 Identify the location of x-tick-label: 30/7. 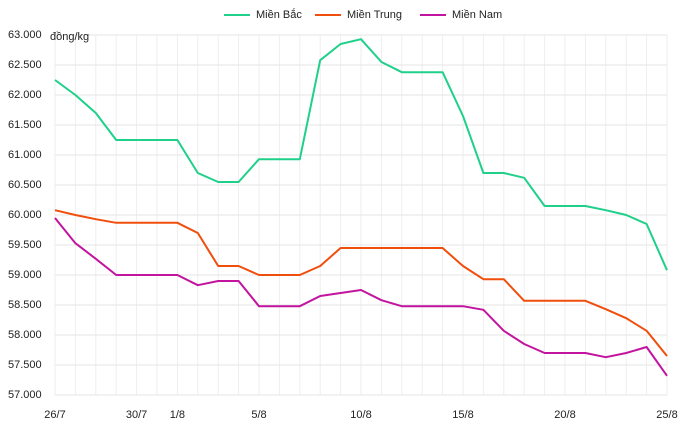
(136, 415).